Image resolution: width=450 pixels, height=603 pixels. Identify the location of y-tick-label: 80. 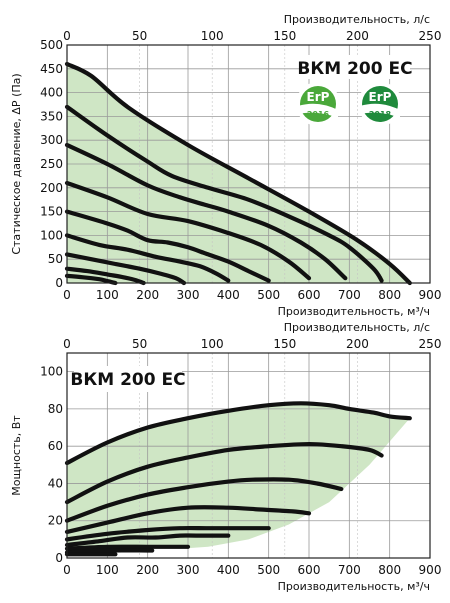
(55, 409).